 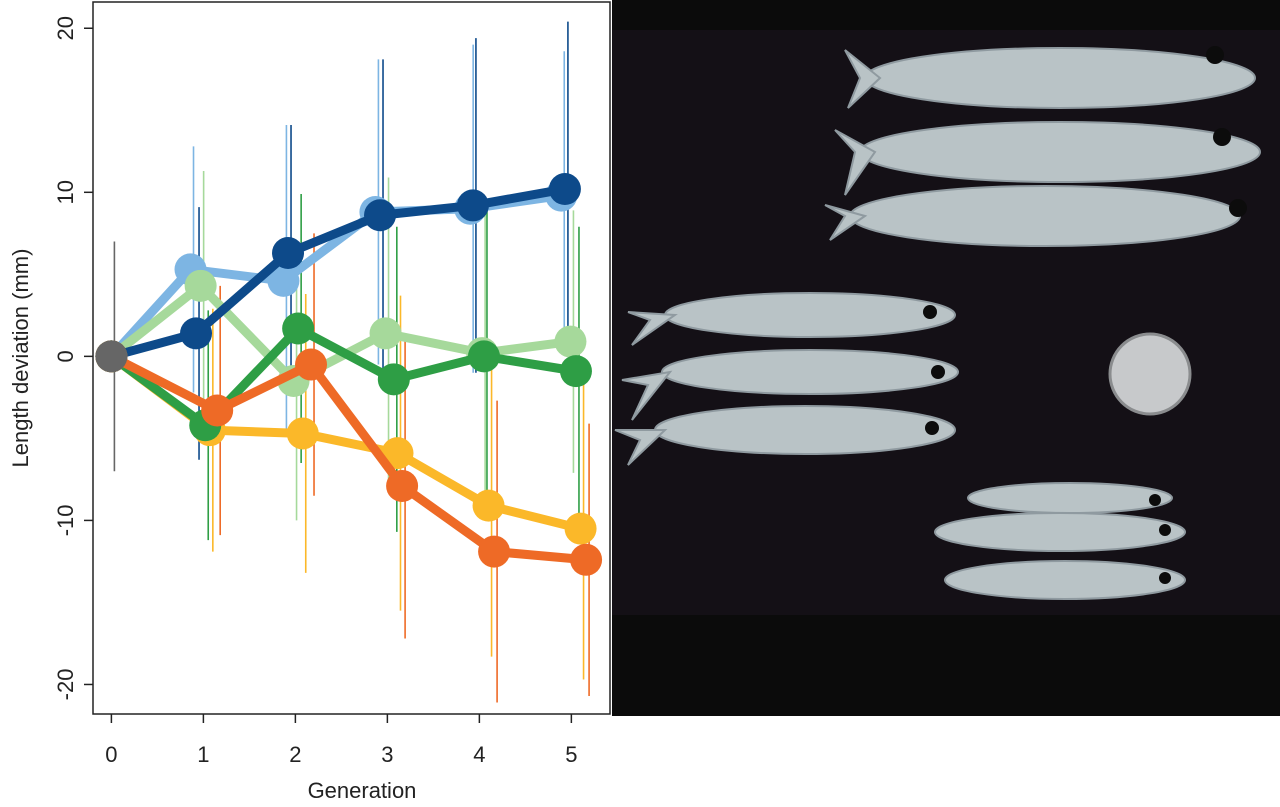 What do you see at coordinates (203, 754) in the screenshot?
I see `x-tick-label: 1` at bounding box center [203, 754].